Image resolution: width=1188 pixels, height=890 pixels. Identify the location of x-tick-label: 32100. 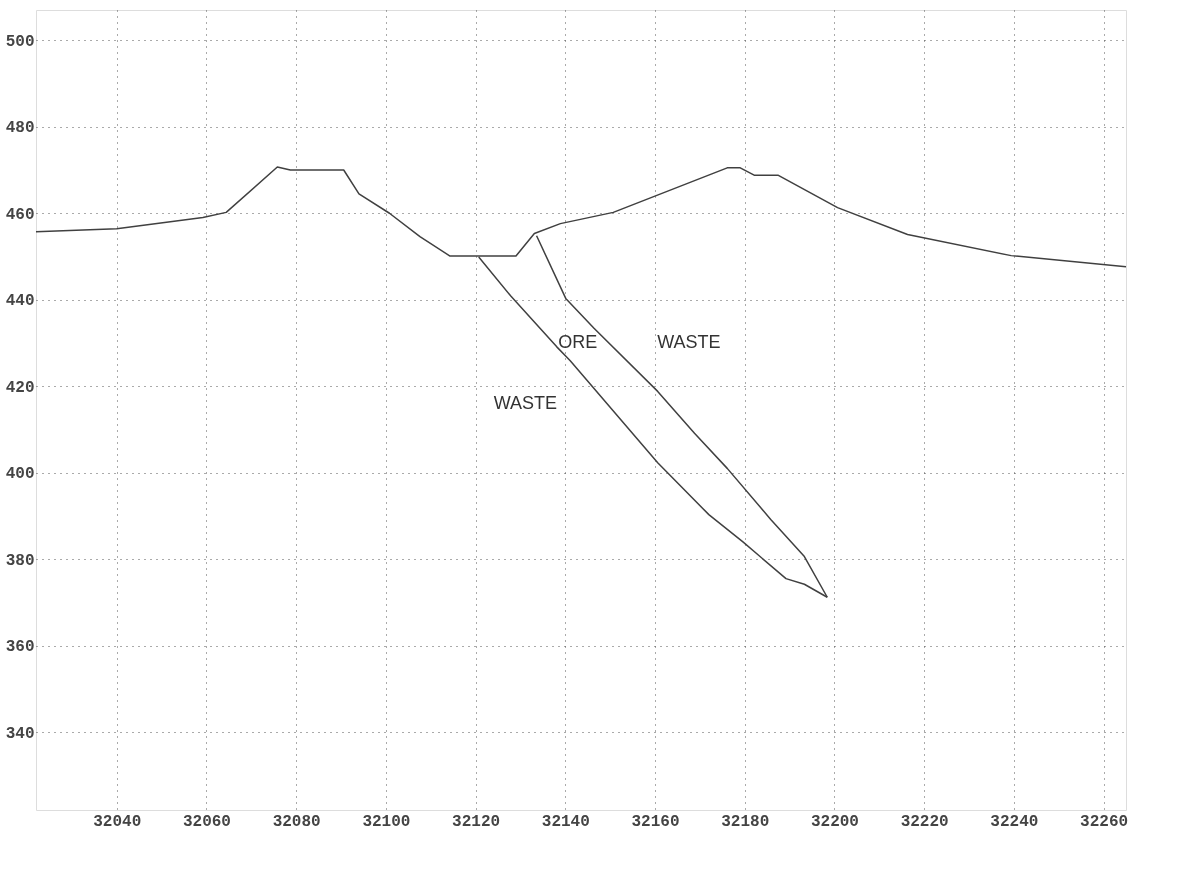
(386, 821).